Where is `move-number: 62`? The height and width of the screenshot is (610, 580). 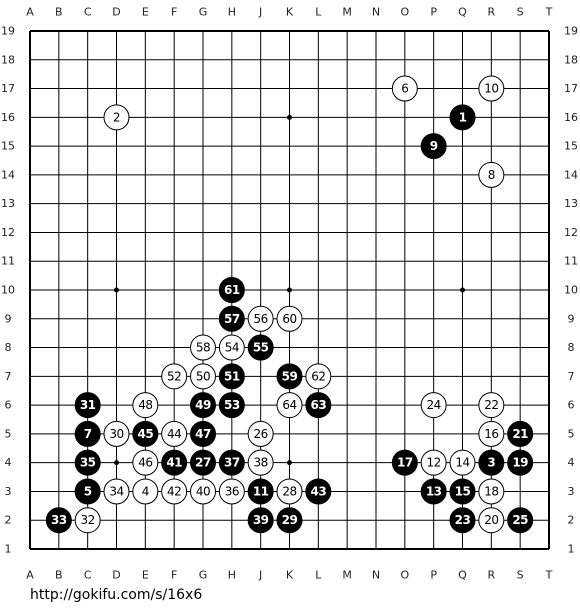 move-number: 62 is located at coordinates (318, 376).